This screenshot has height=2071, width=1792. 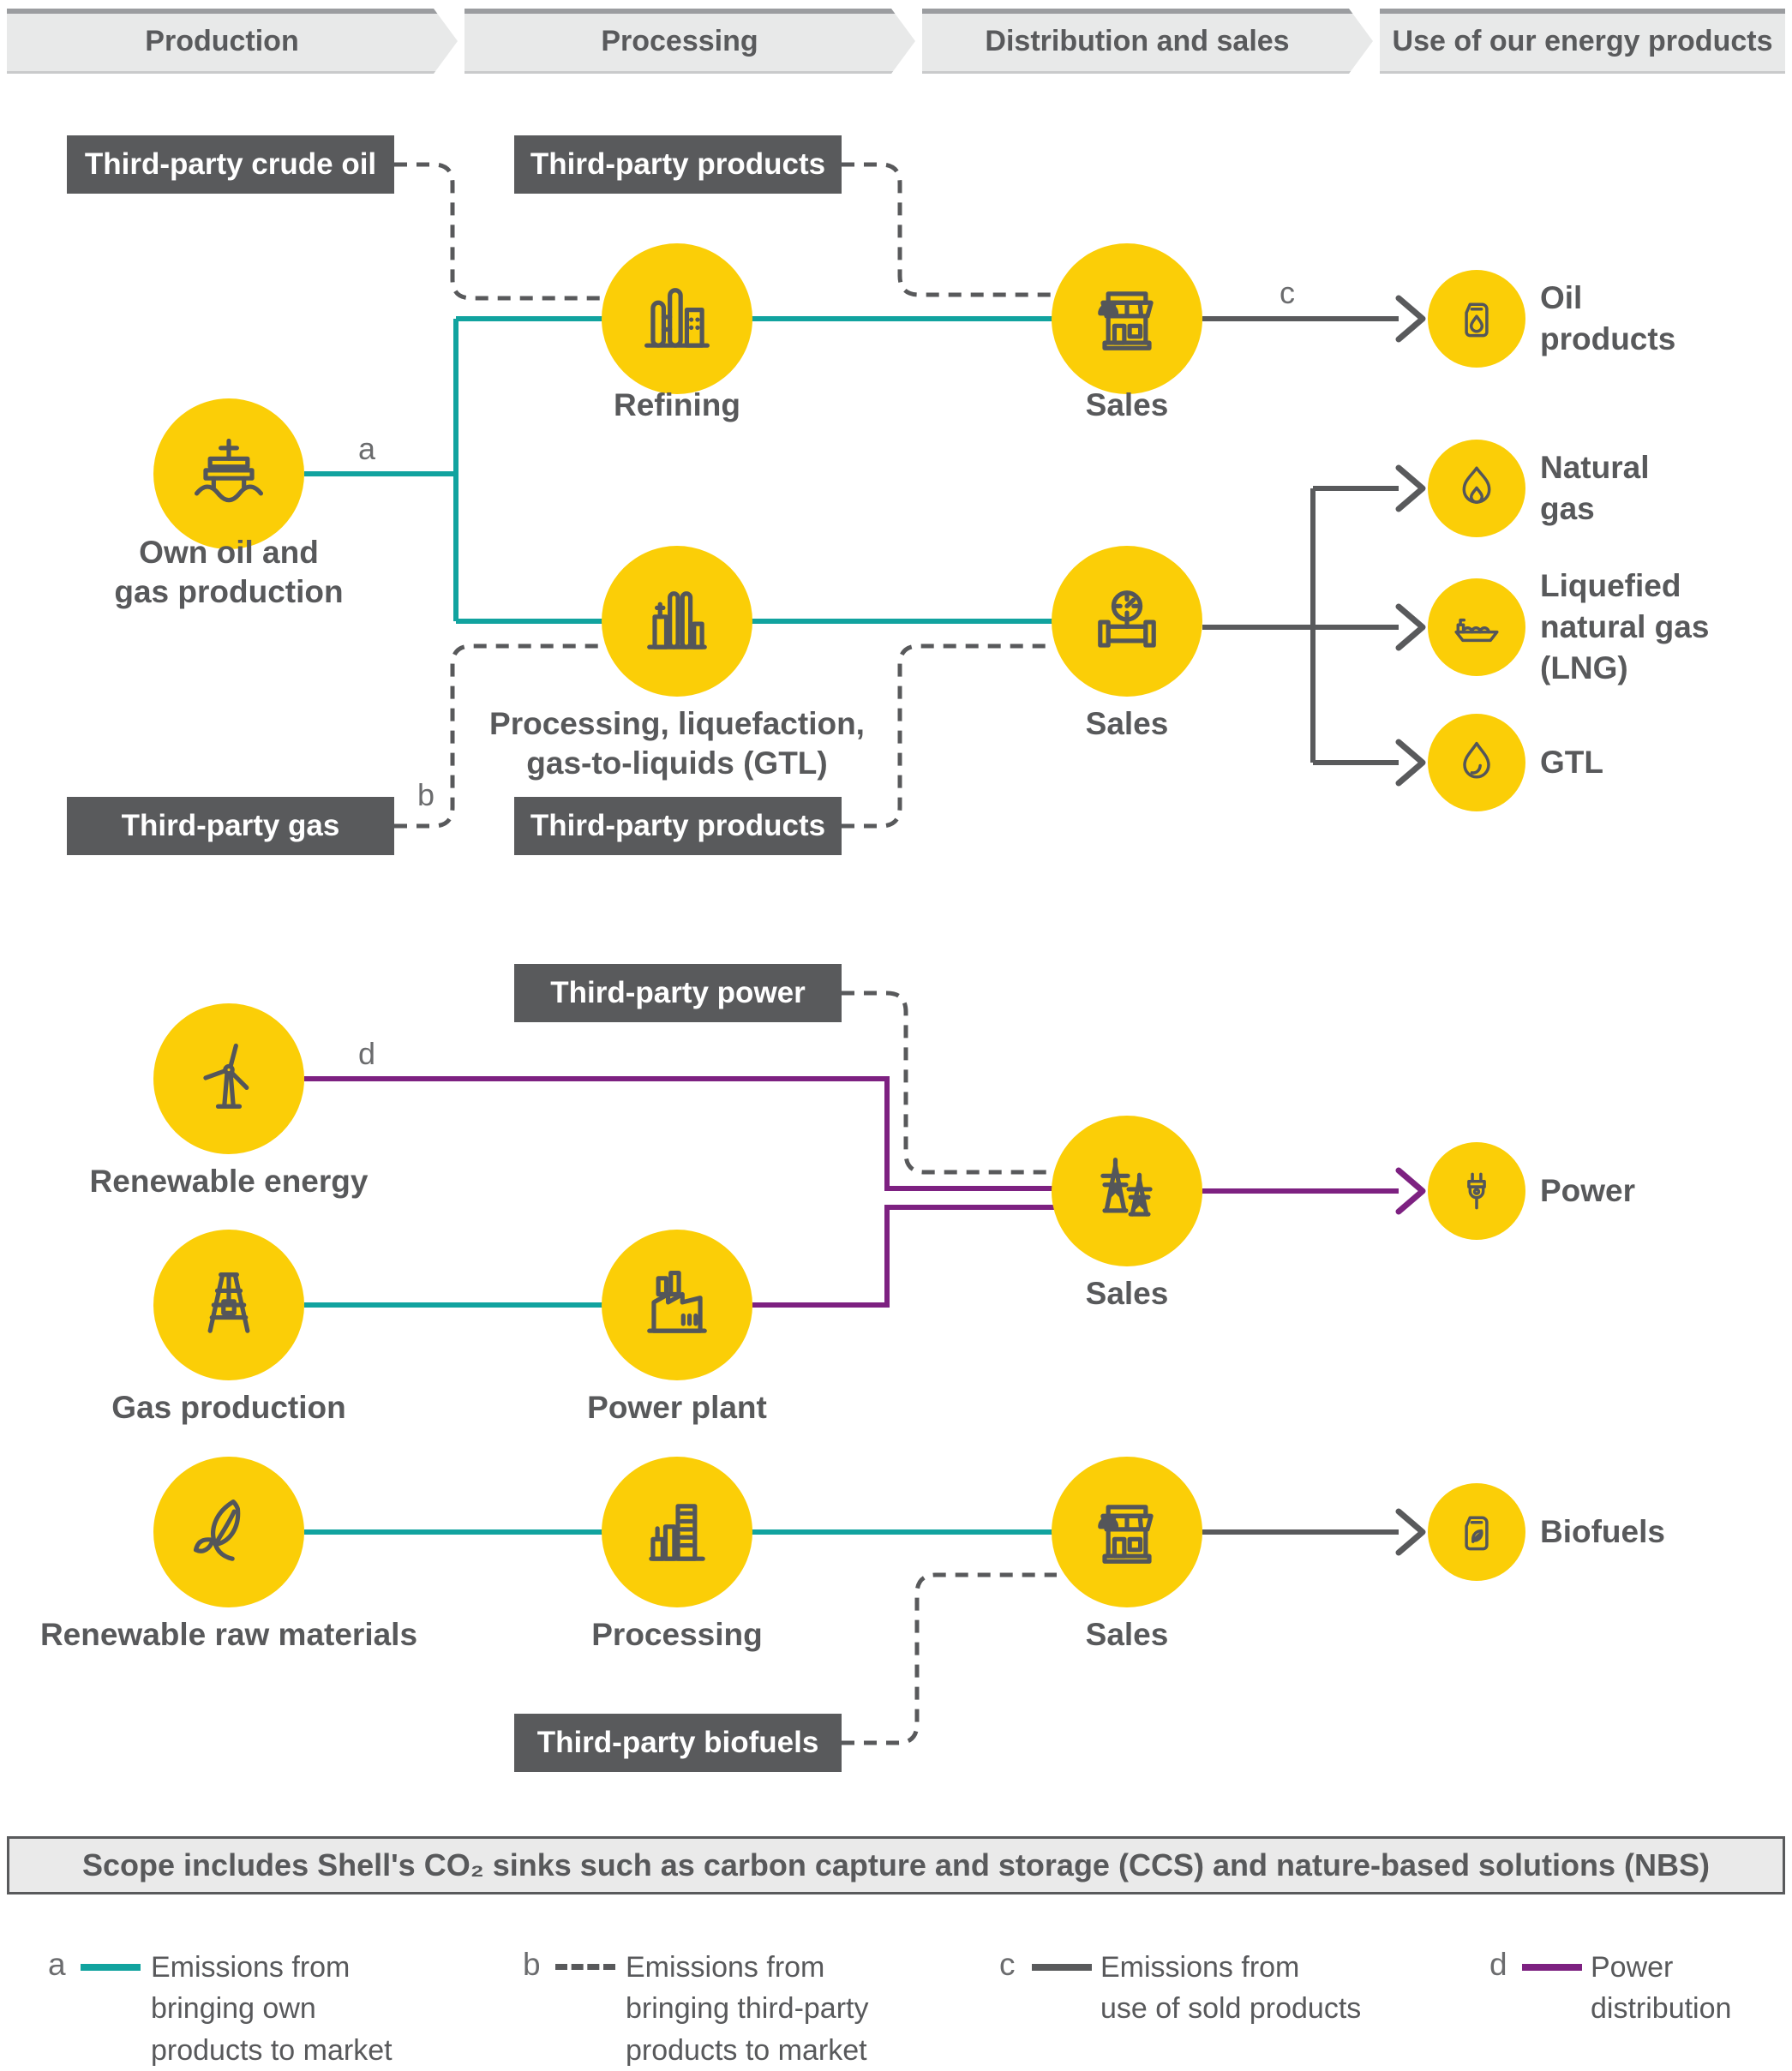 I want to click on label-gtl: GTL, so click(x=1571, y=762).